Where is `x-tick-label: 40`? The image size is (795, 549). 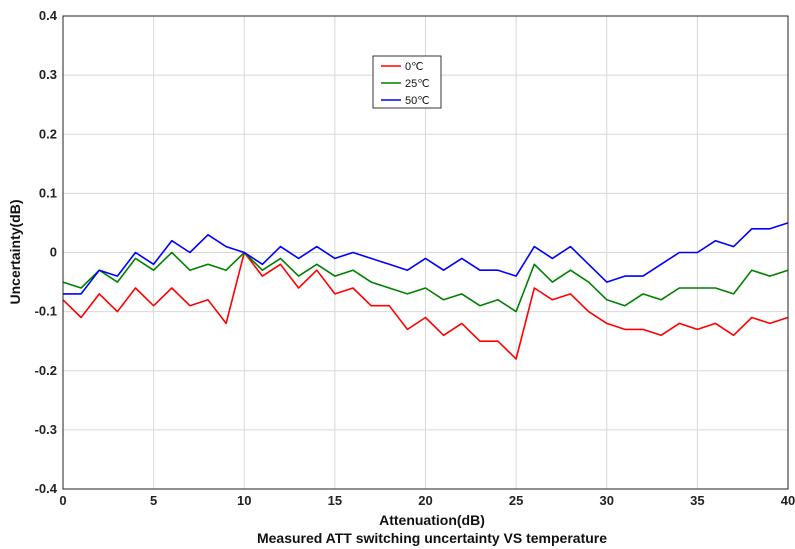
x-tick-label: 40 is located at coordinates (788, 500).